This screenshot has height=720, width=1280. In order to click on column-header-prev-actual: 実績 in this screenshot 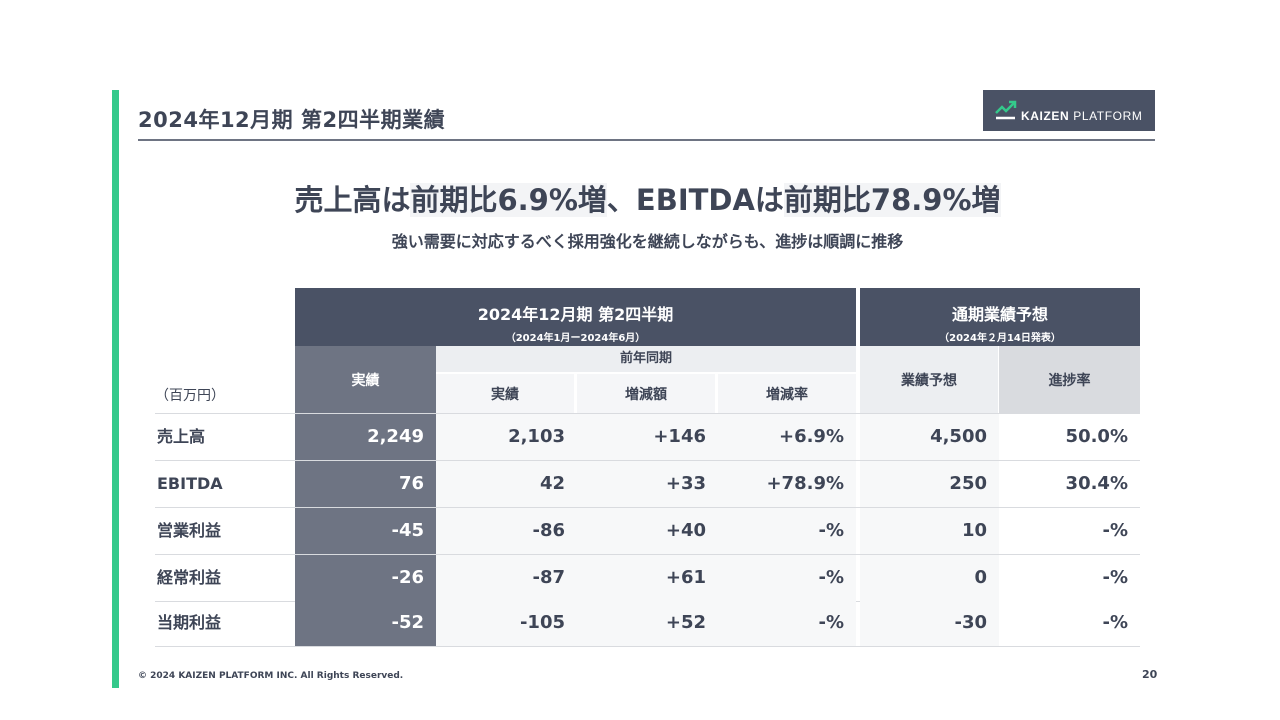, I will do `click(505, 393)`.